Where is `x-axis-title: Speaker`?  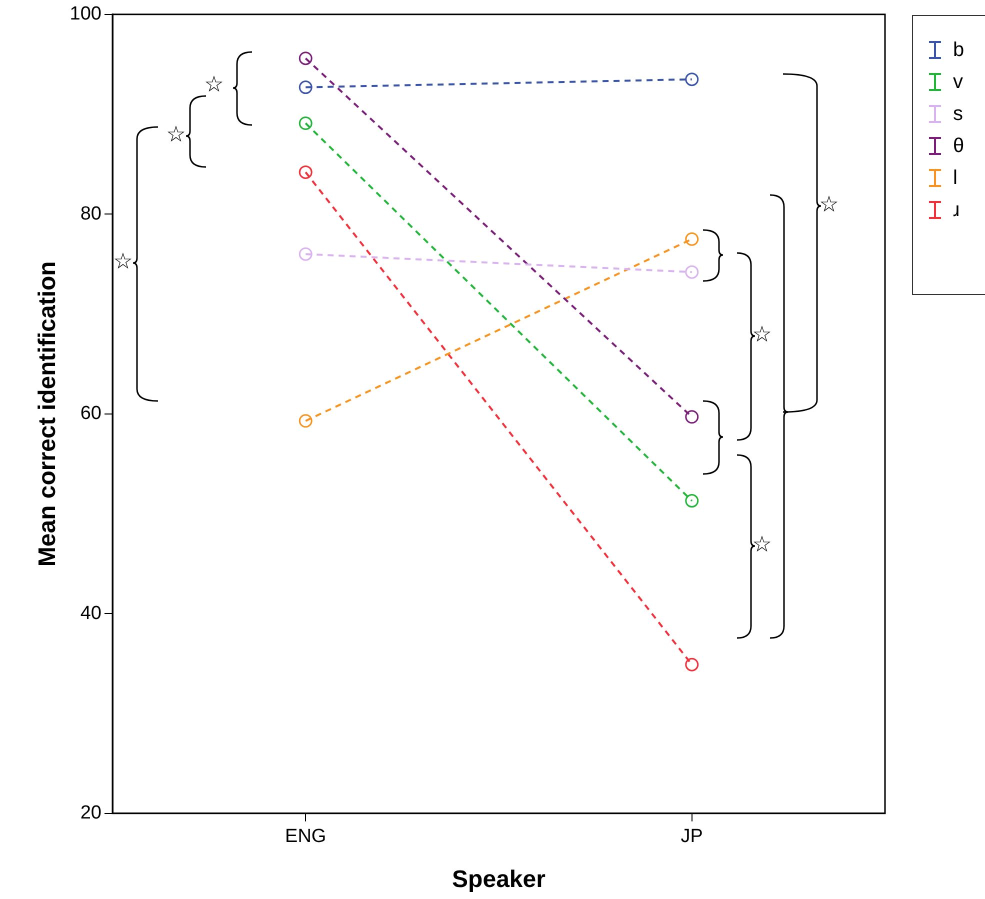 x-axis-title: Speaker is located at coordinates (499, 880).